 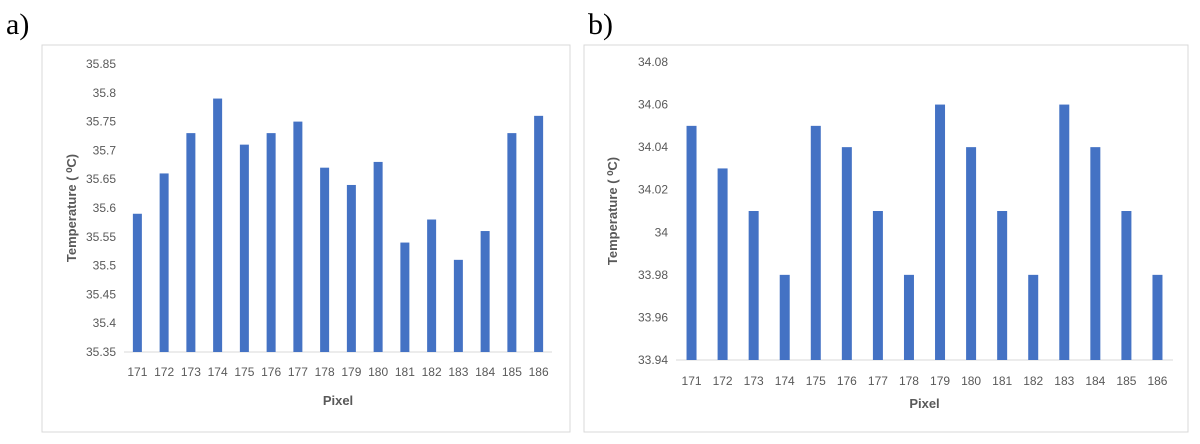 I want to click on y-tick-label: 35.7, so click(x=105, y=150).